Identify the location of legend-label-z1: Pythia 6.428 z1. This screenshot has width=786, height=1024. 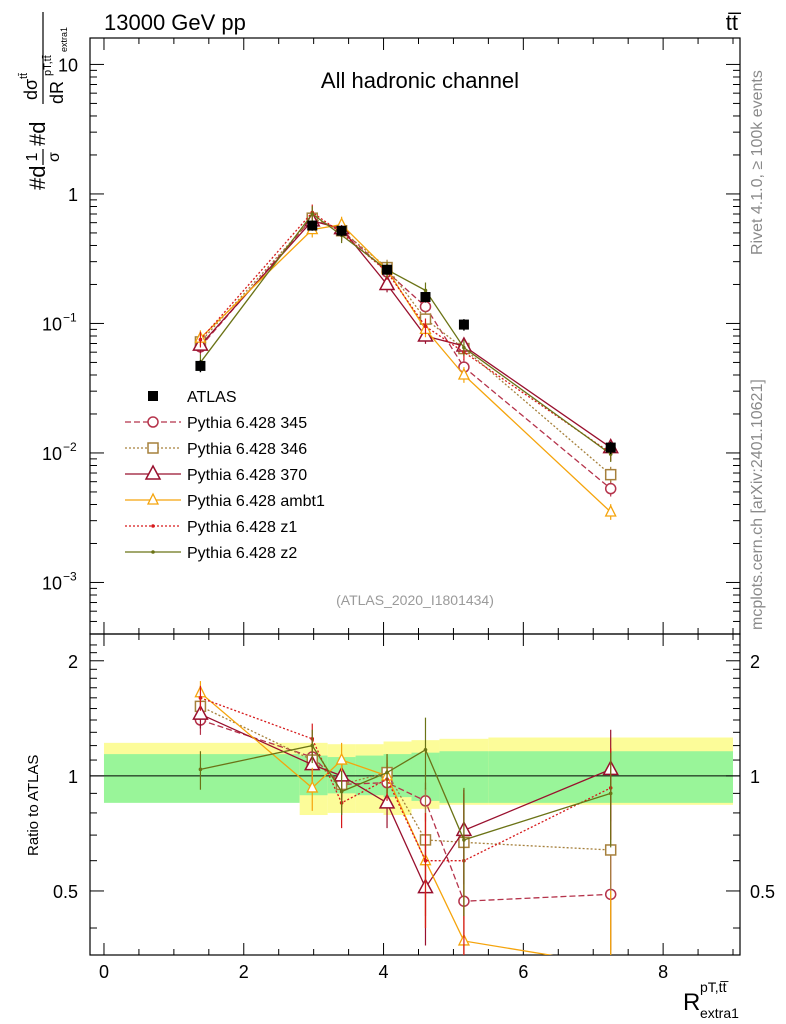
(242, 527).